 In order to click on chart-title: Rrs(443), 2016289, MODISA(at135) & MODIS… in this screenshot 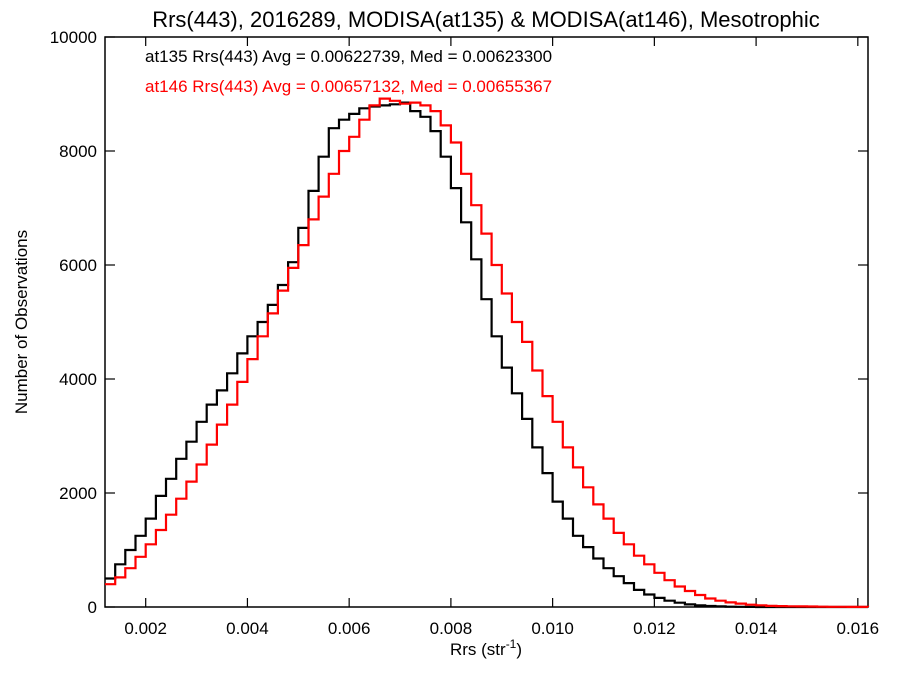, I will do `click(486, 19)`.